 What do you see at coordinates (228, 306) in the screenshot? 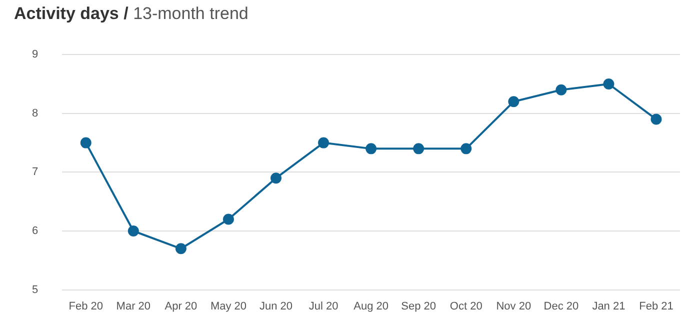
I see `x-tick-label: May 20` at bounding box center [228, 306].